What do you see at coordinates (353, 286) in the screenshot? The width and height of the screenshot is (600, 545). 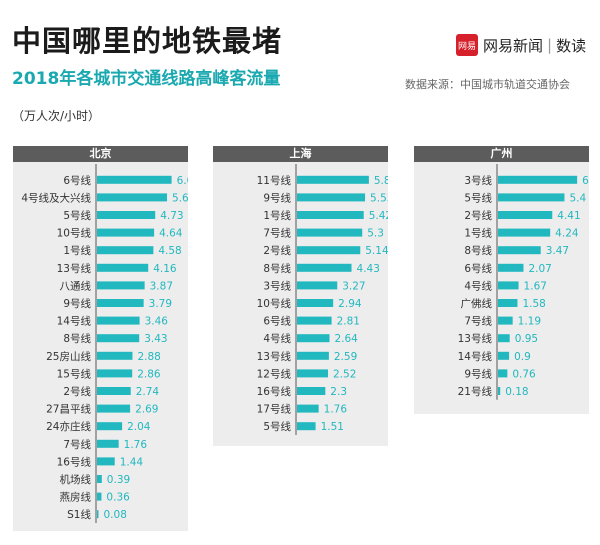 I see `value-label: 3.27` at bounding box center [353, 286].